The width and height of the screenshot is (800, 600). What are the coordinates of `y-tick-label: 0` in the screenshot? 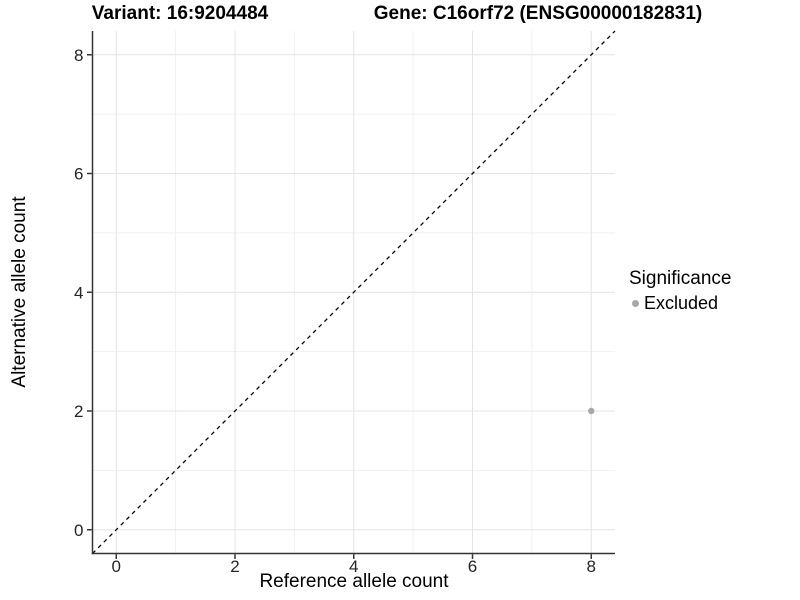 It's located at (78, 530).